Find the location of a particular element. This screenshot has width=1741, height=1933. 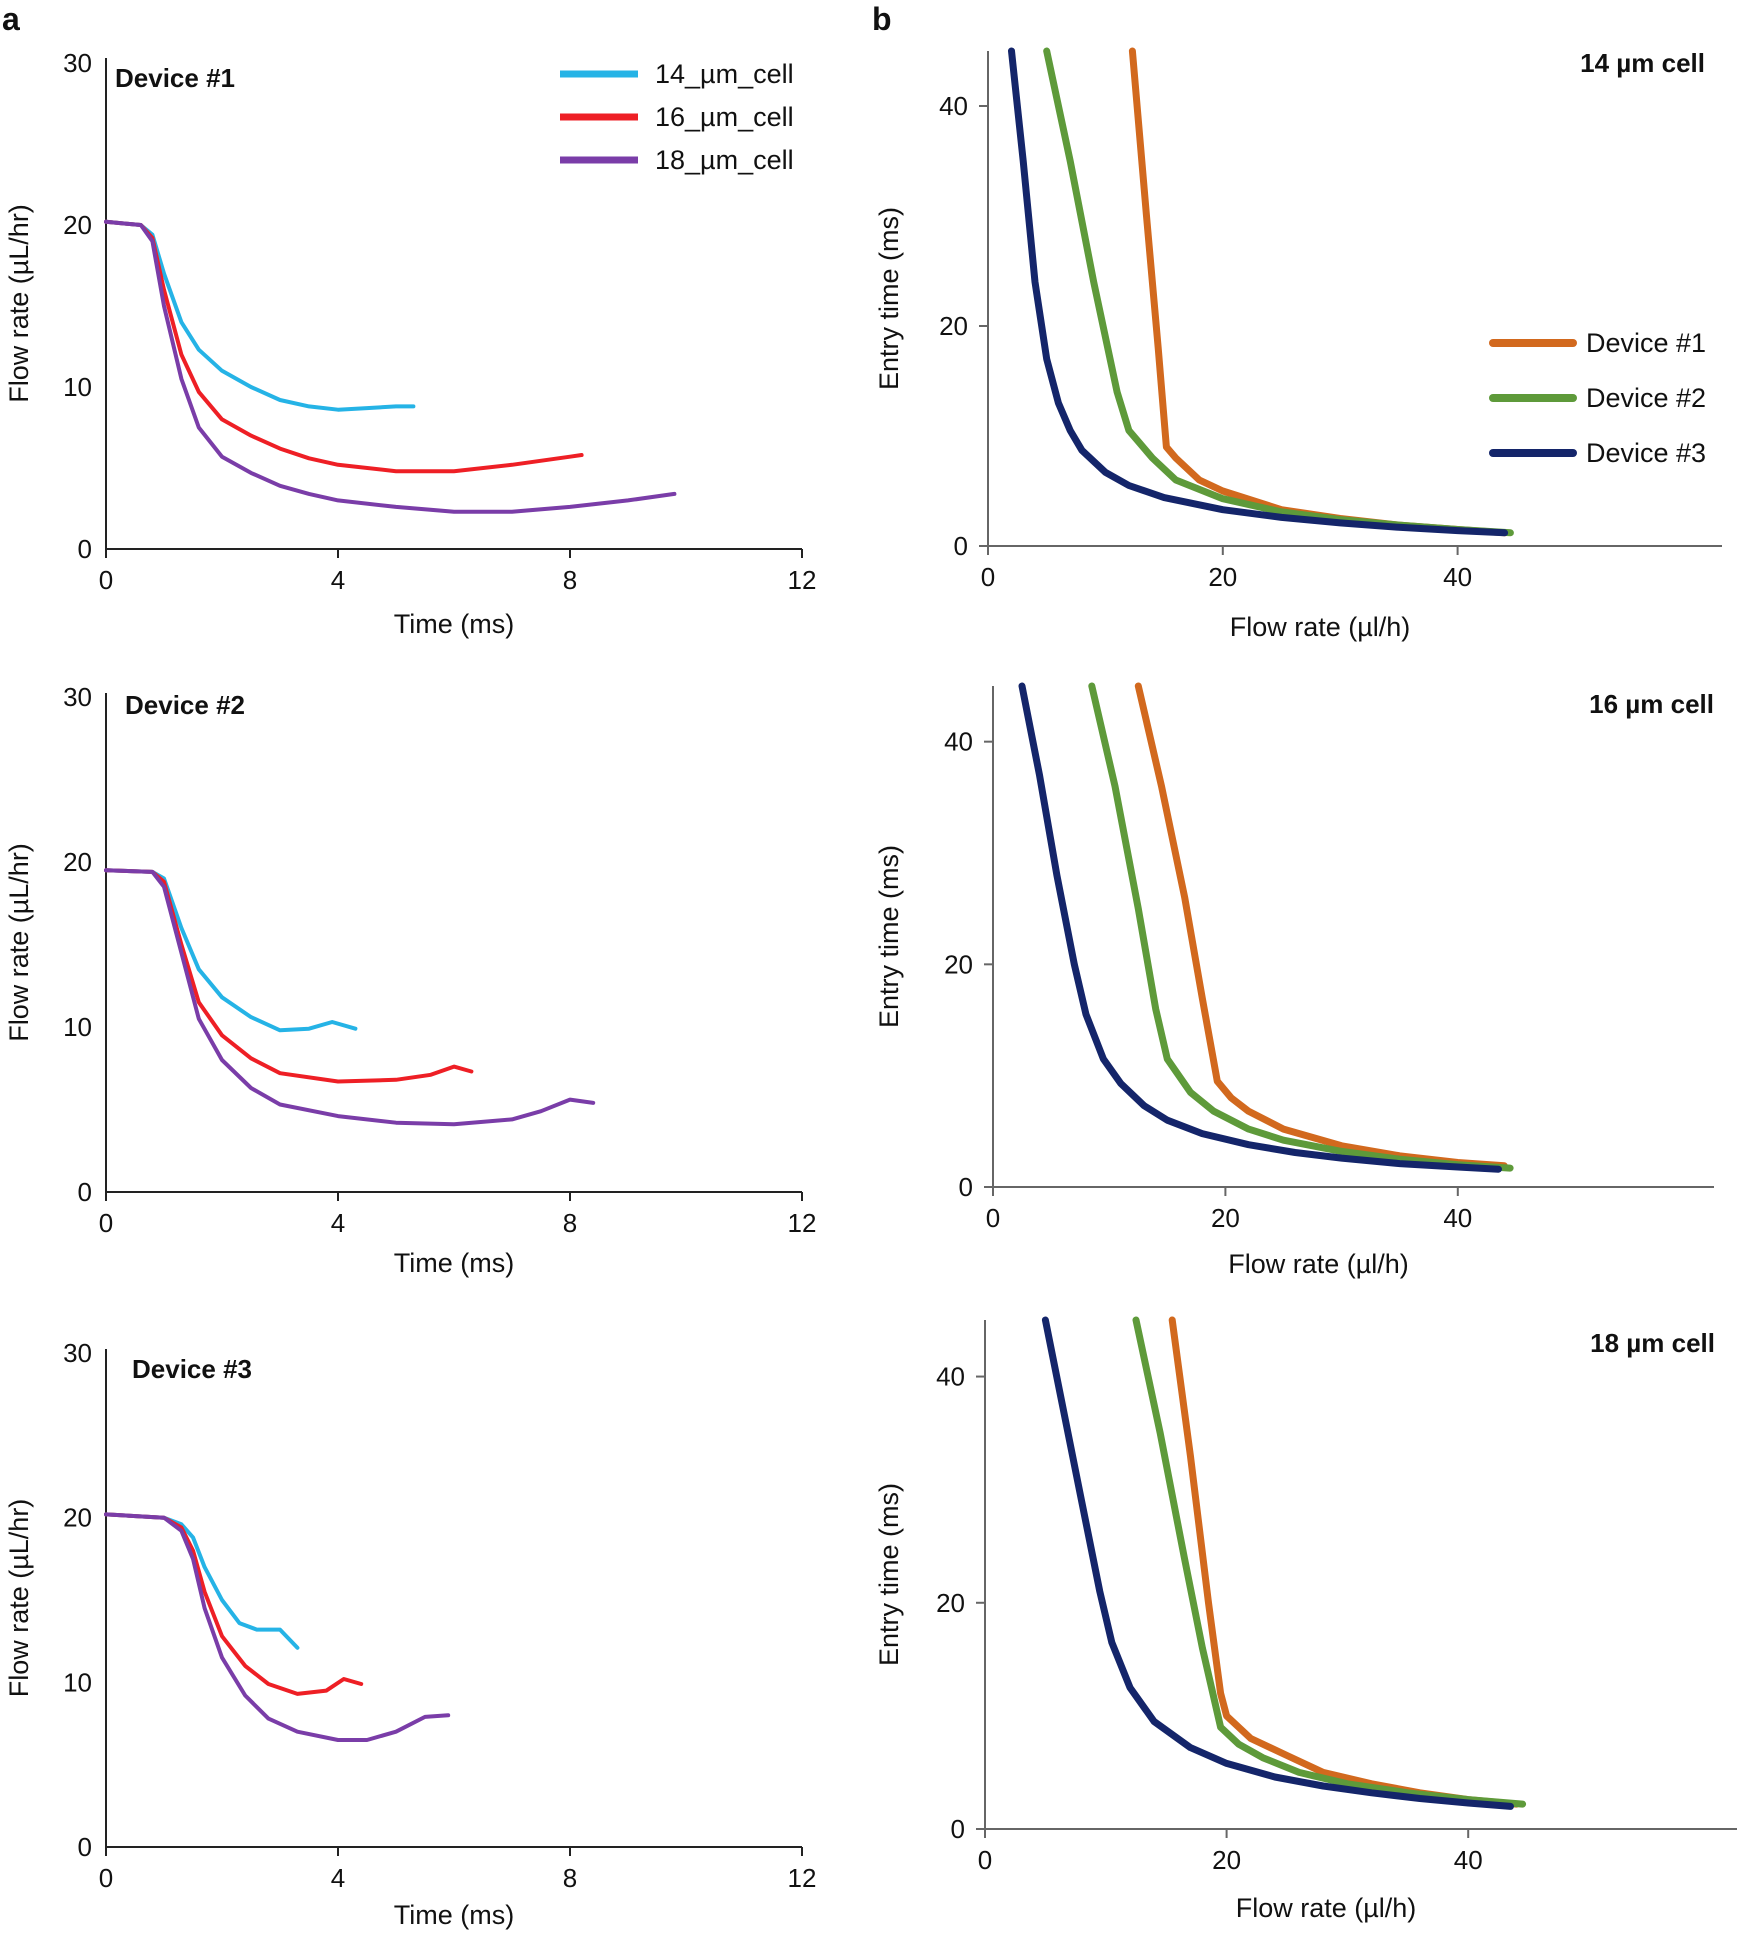

chart-6-y-tick-label: 20 is located at coordinates (950, 1603).